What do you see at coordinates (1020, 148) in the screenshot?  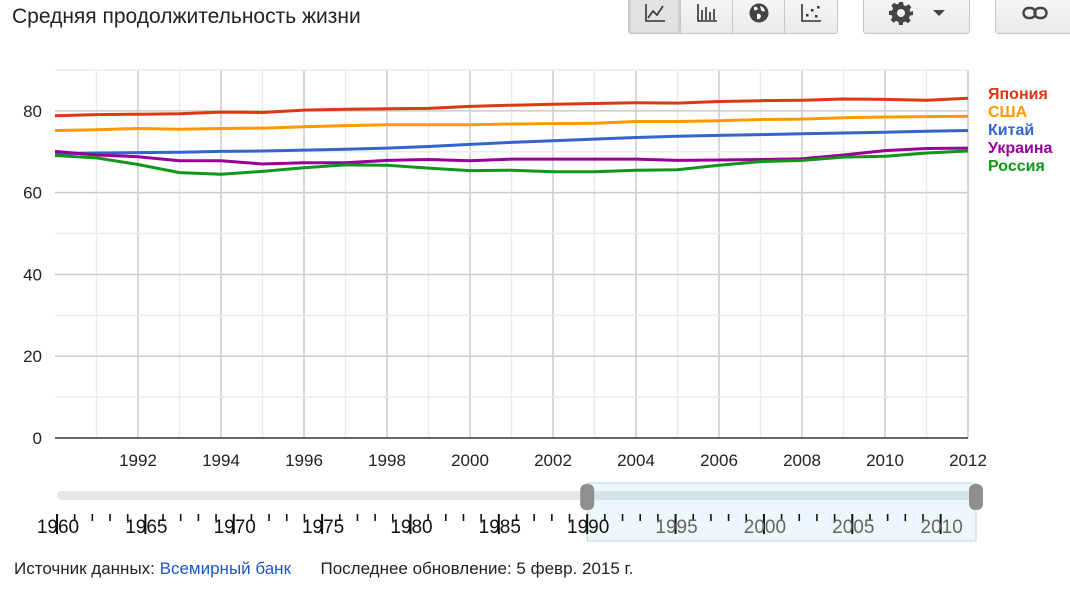 I see `legend-item: Украина` at bounding box center [1020, 148].